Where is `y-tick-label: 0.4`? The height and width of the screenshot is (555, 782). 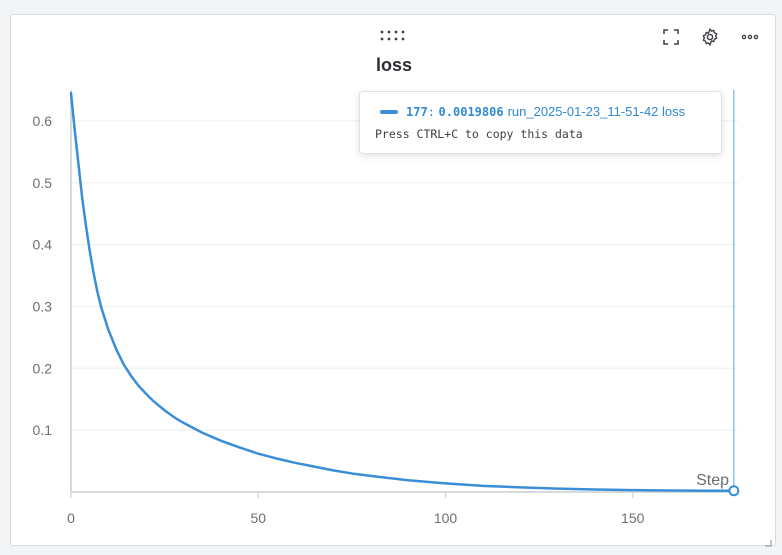
y-tick-label: 0.4 is located at coordinates (43, 245).